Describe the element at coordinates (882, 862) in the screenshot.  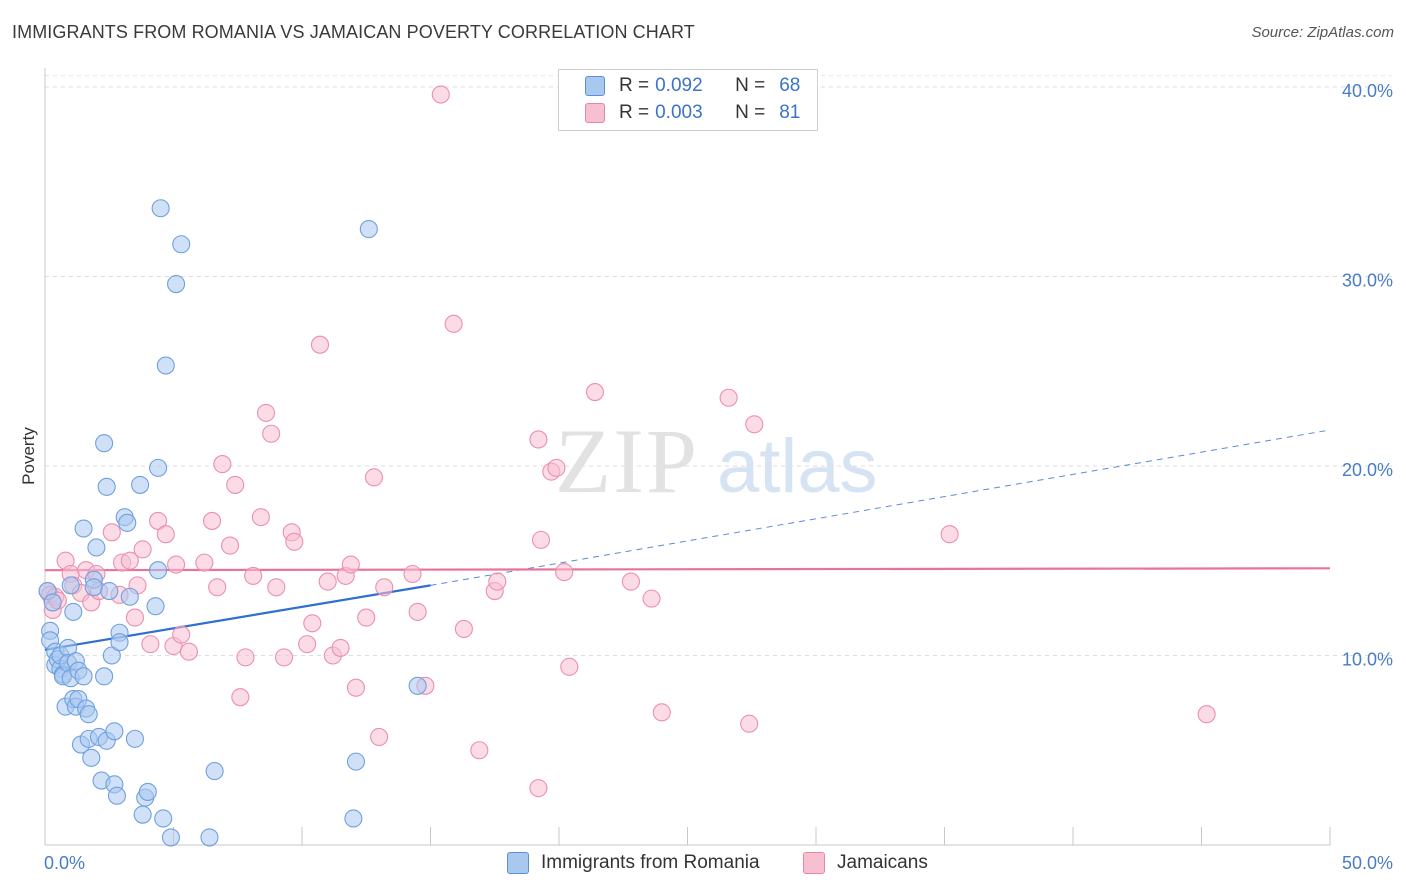
I see `bottom-legend-label-jamaicans: Jamaicans` at that location.